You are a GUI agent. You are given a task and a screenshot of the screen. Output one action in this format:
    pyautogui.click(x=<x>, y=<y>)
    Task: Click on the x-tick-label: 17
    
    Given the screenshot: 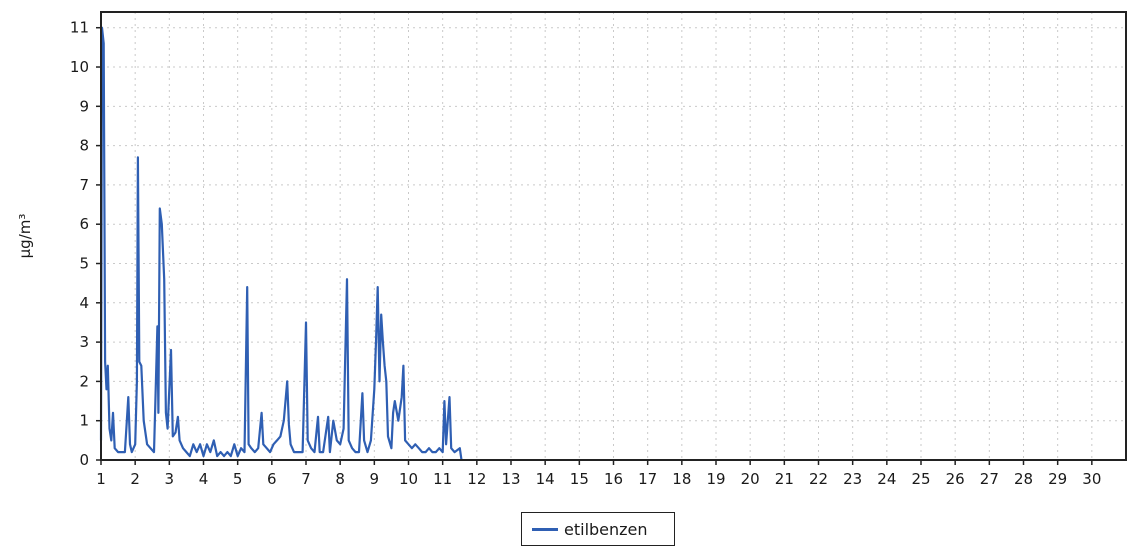 What is the action you would take?
    pyautogui.click(x=647, y=479)
    